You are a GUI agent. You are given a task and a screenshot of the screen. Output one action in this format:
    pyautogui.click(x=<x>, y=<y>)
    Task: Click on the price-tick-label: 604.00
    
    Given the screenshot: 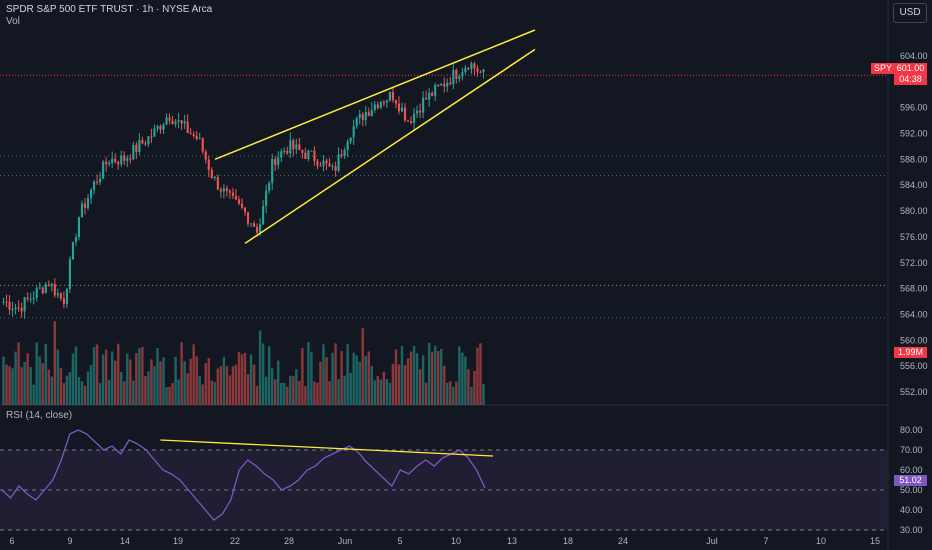 What is the action you would take?
    pyautogui.click(x=914, y=56)
    